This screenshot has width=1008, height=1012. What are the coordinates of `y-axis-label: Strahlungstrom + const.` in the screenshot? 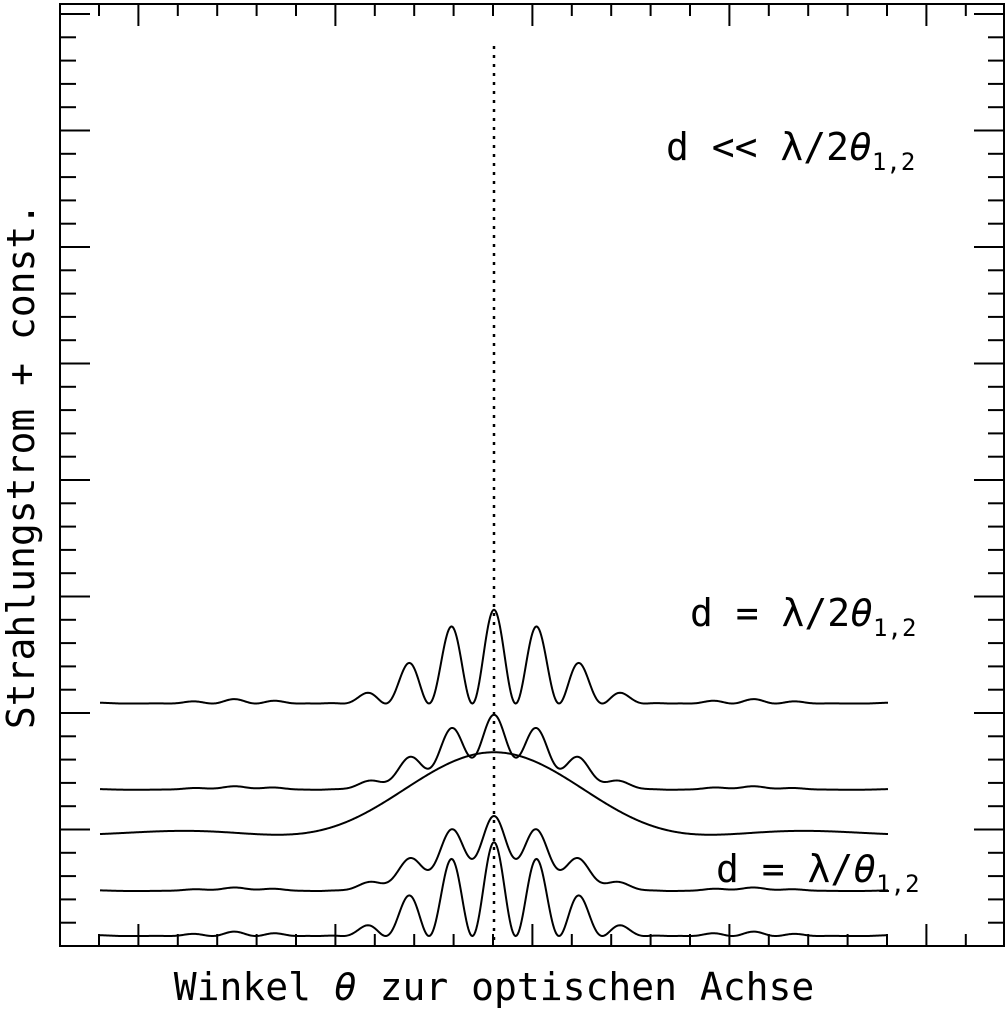 It's located at (21, 466).